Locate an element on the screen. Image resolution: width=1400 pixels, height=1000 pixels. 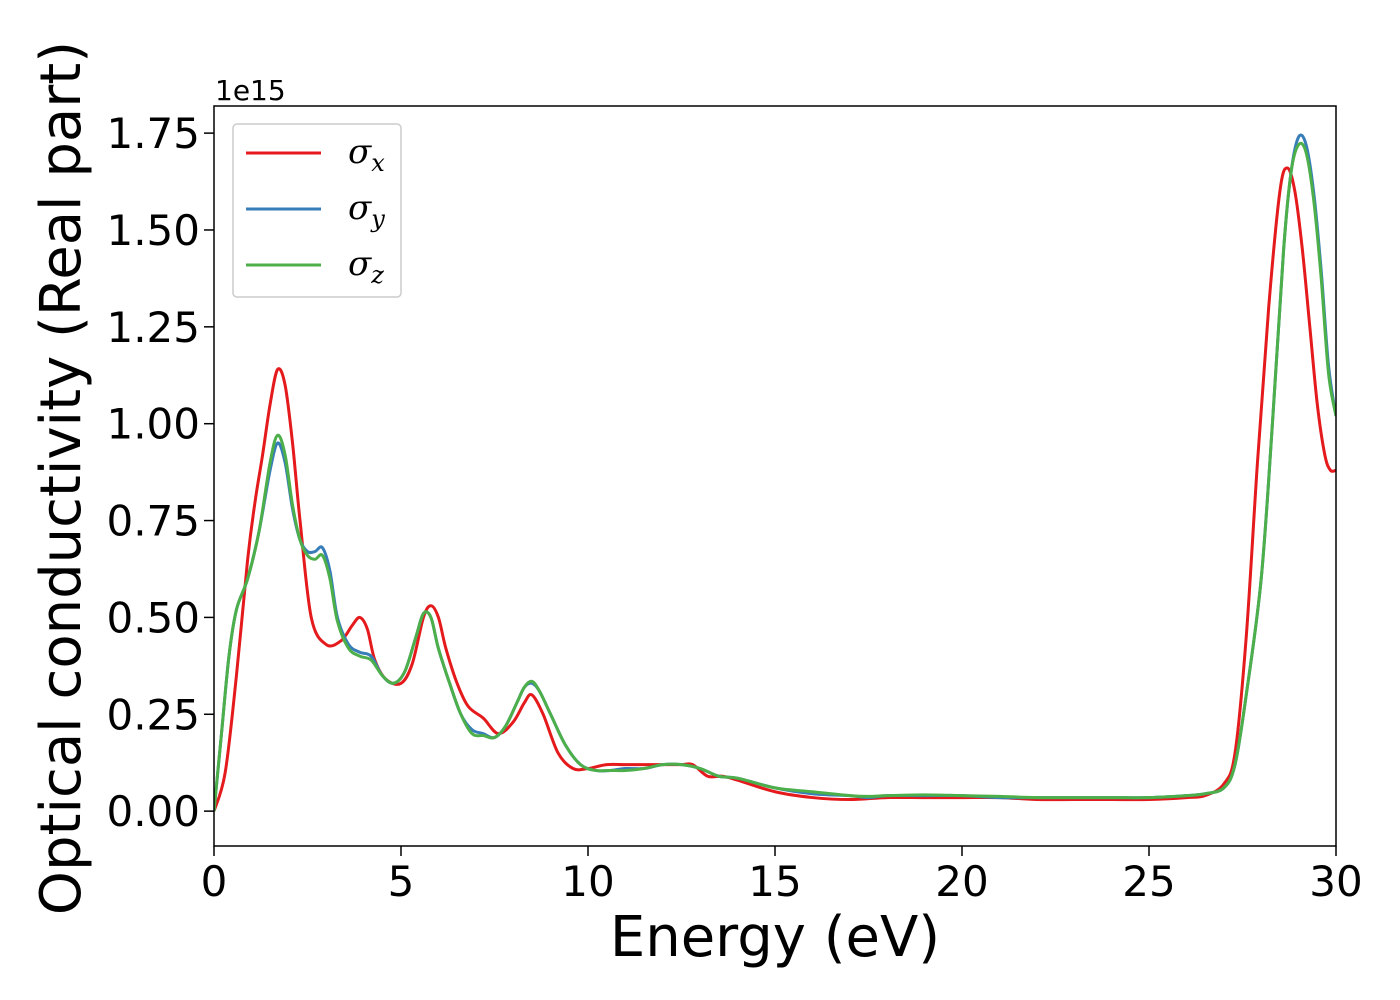
x-tick-label: 20 is located at coordinates (961, 881).